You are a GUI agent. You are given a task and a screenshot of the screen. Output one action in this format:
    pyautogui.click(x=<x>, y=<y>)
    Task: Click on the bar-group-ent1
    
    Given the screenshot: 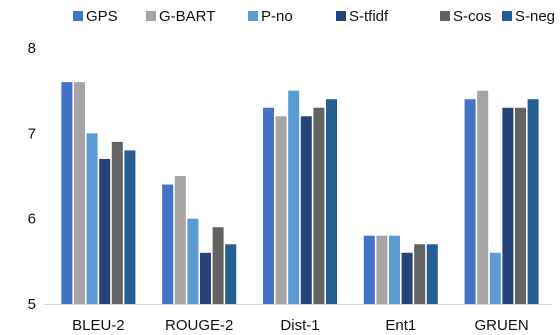 What is the action you would take?
    pyautogui.click(x=400, y=269)
    